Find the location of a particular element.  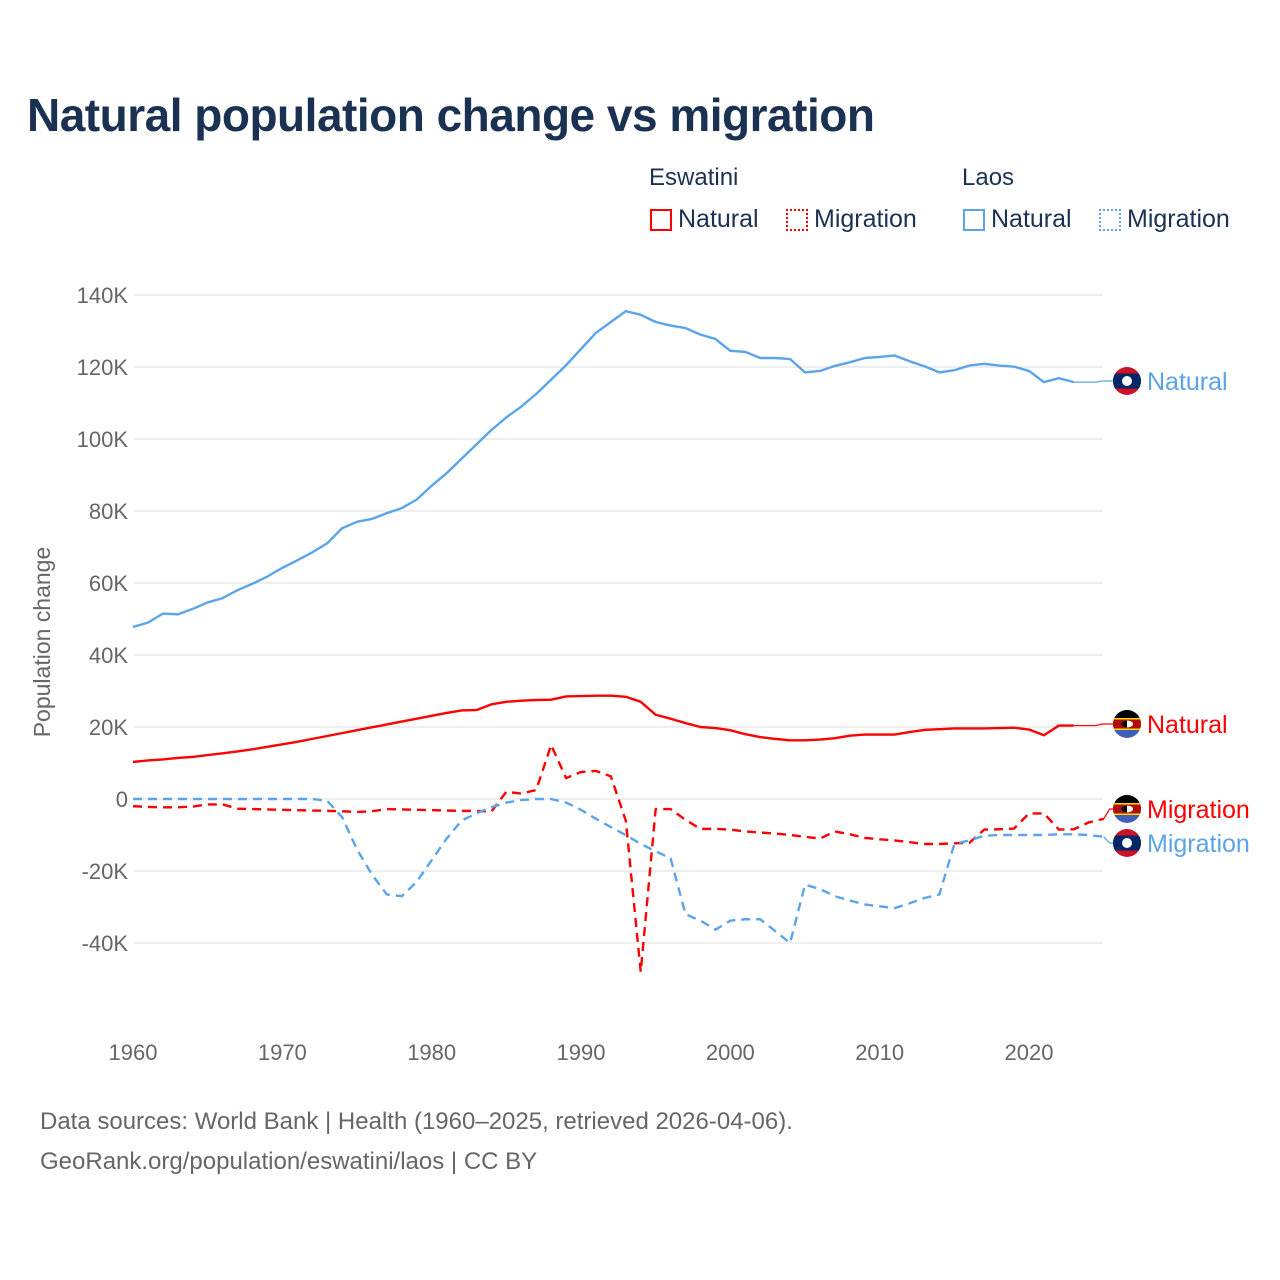

x-tick-label: 1960 is located at coordinates (133, 1052).